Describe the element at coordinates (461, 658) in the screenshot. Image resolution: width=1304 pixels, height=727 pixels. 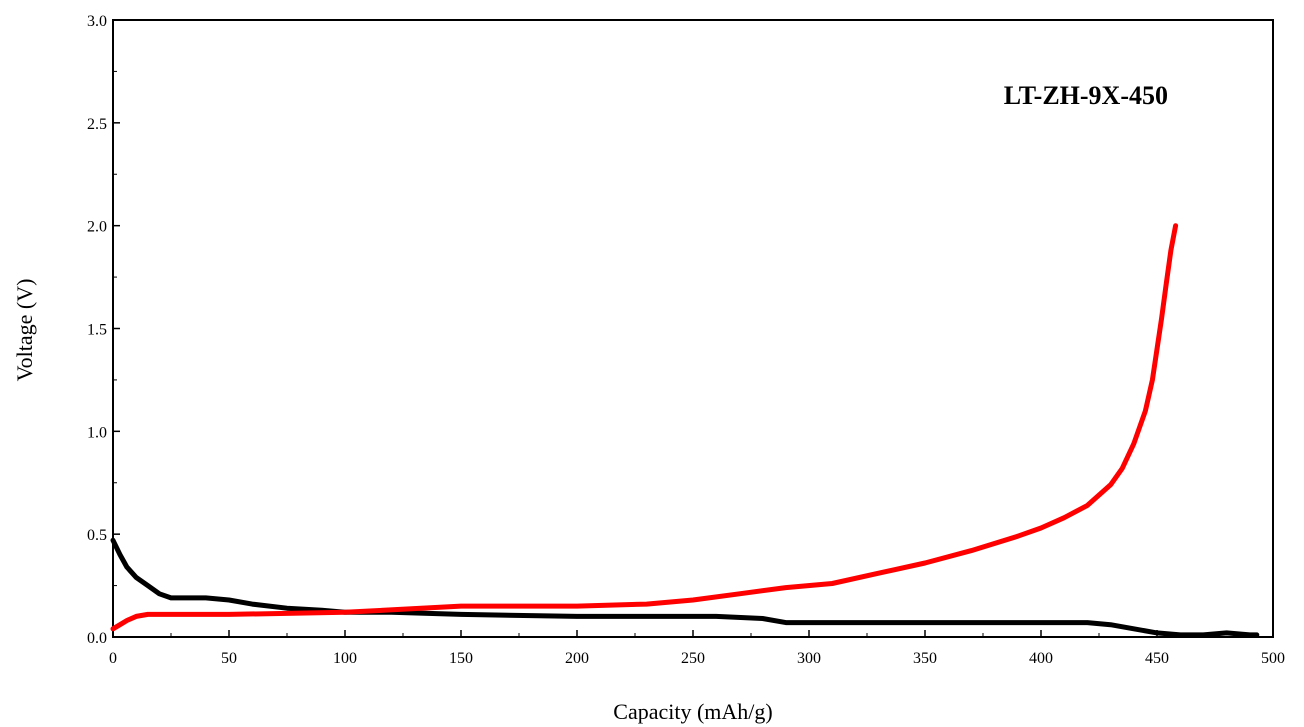
I see `x-tick-label: 150` at that location.